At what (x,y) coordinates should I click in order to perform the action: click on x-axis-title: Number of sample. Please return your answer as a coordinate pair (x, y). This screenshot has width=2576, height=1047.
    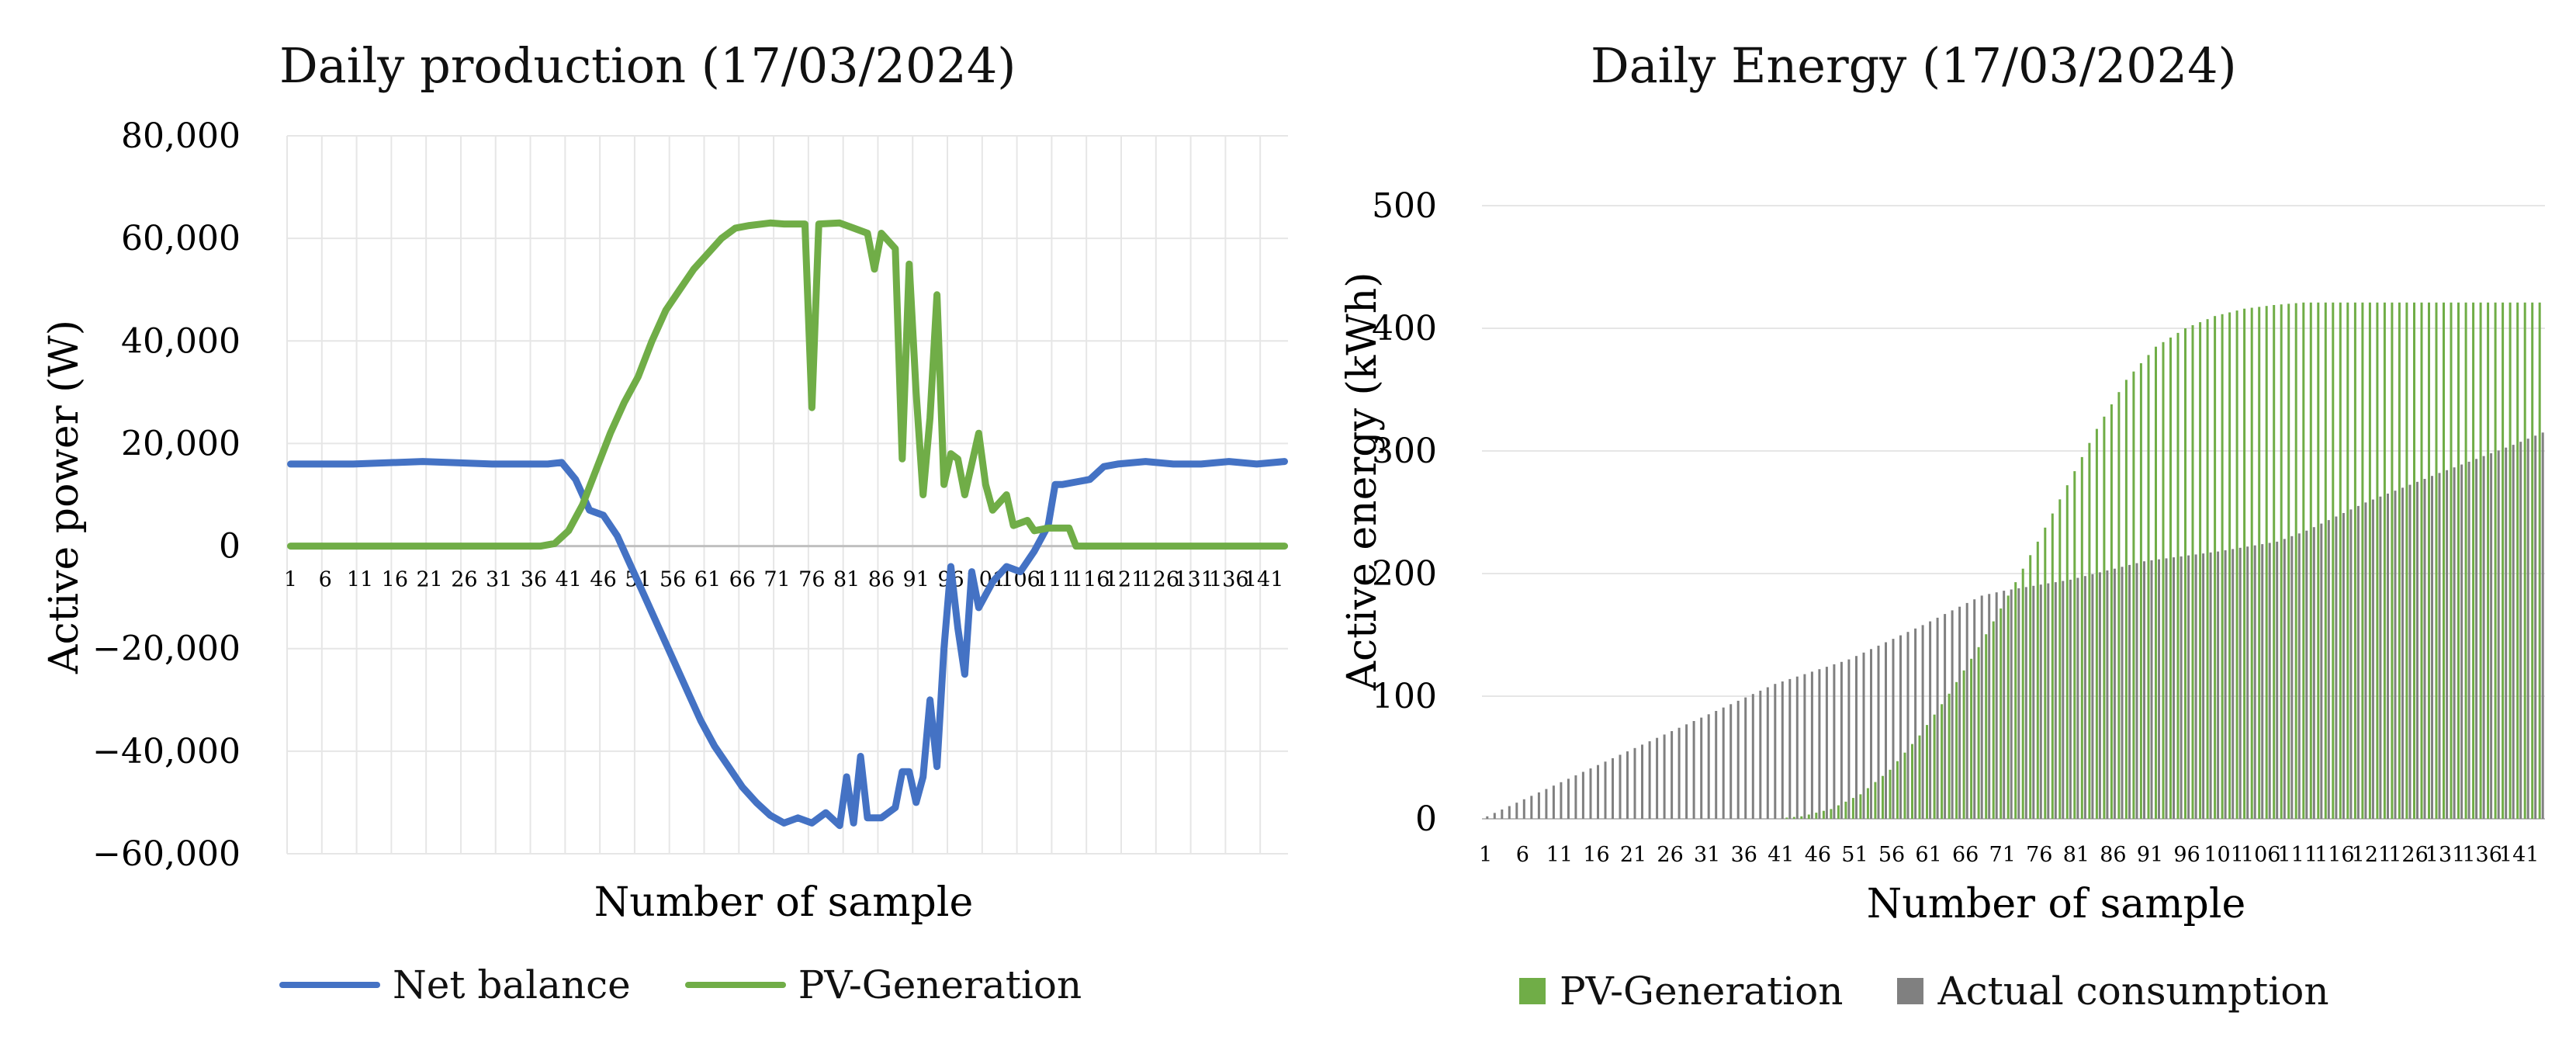
    Looking at the image, I should click on (2056, 904).